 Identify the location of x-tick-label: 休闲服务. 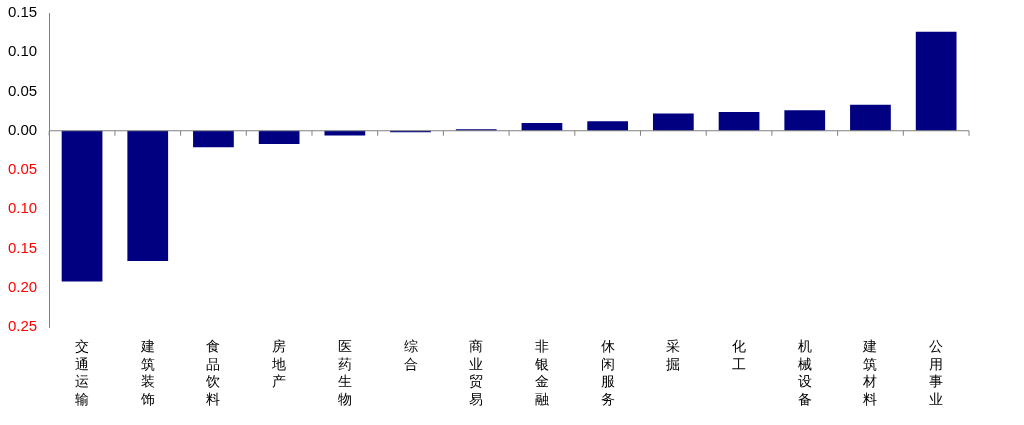
(607, 372).